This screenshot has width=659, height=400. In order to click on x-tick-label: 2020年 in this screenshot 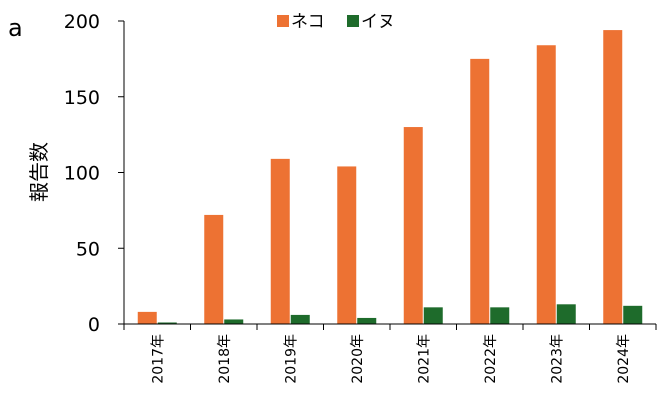, I will do `click(358, 359)`.